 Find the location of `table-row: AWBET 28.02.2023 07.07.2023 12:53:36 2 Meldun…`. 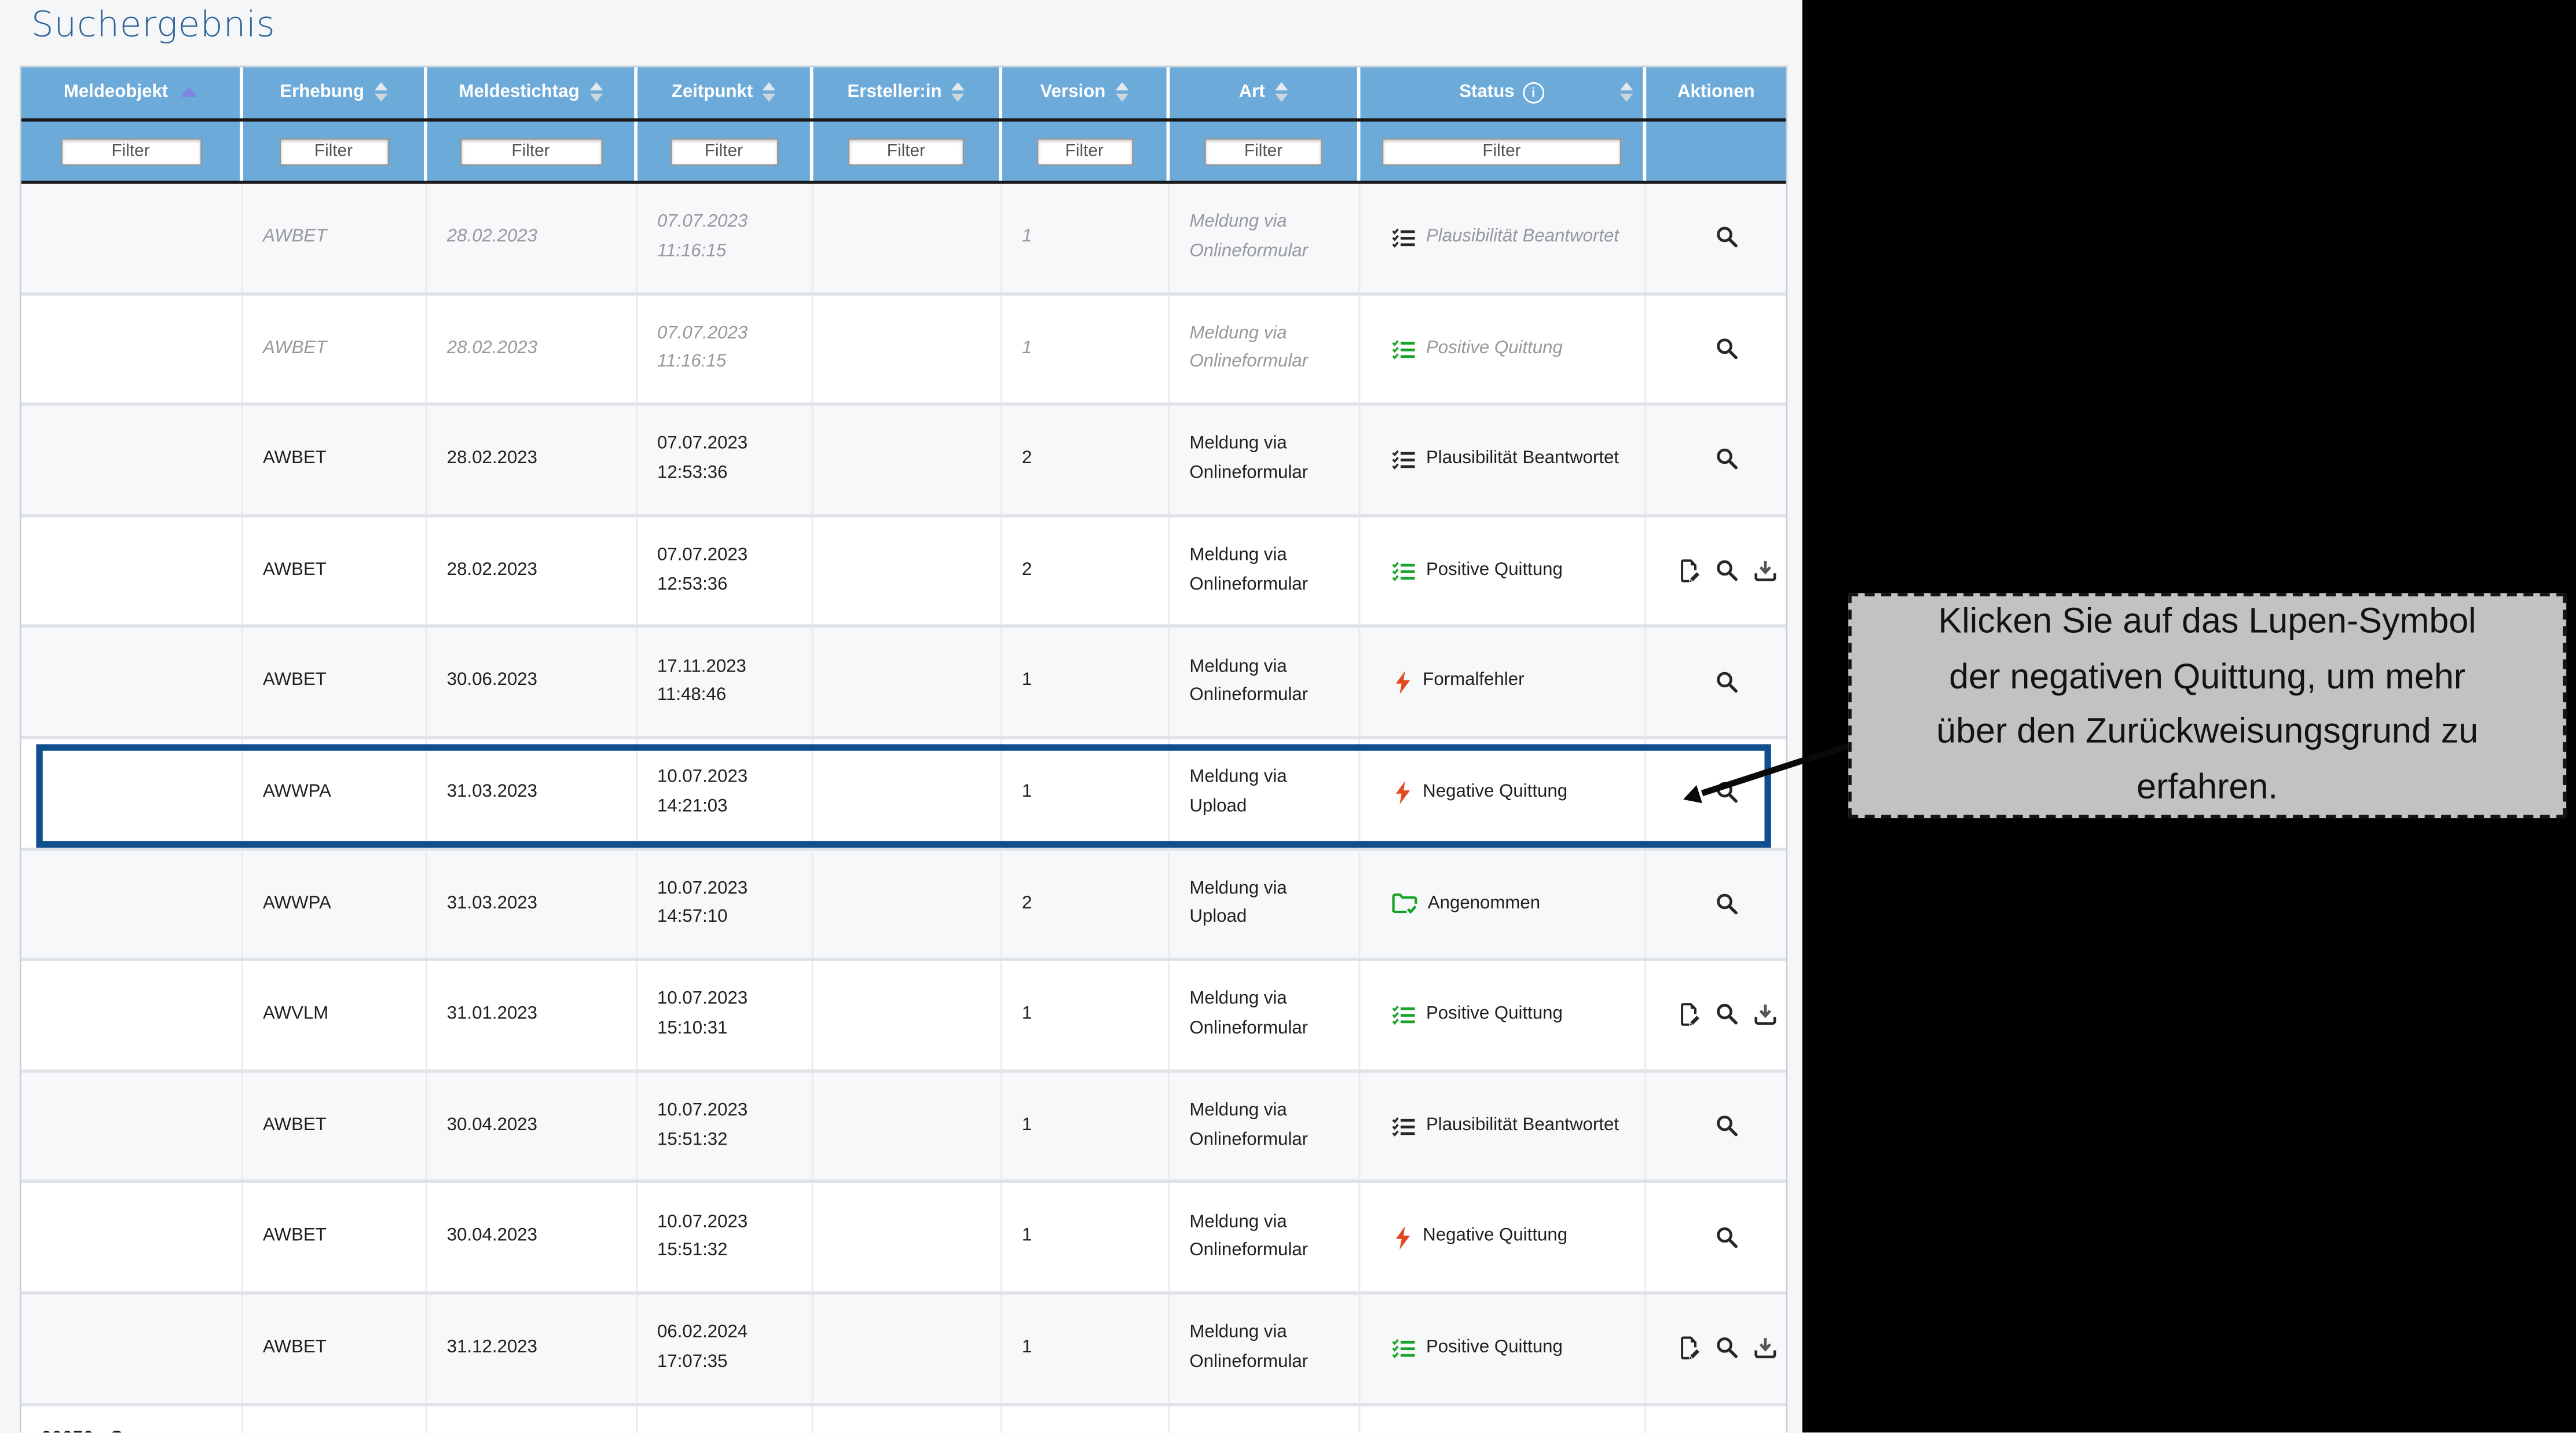

table-row: AWBET 28.02.2023 07.07.2023 12:53:36 2 Meldun… is located at coordinates (903, 462).